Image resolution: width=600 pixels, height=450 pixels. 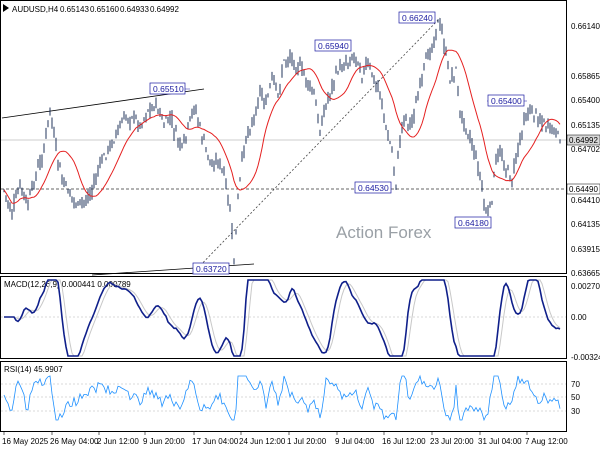 I want to click on price-label-text: 0.64530, so click(x=373, y=188).